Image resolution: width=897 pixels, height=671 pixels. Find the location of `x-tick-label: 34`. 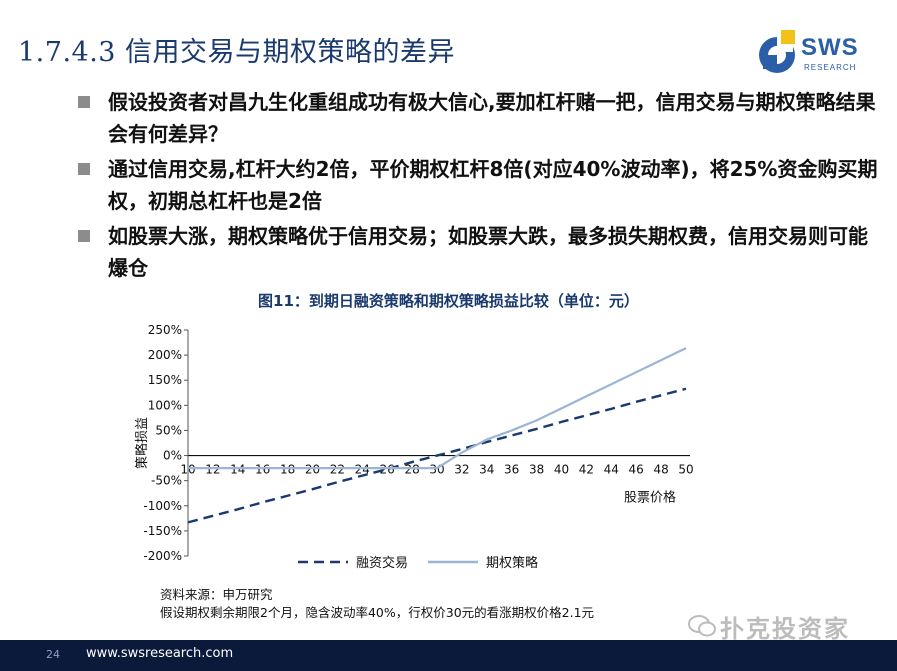

x-tick-label: 34 is located at coordinates (486, 470).